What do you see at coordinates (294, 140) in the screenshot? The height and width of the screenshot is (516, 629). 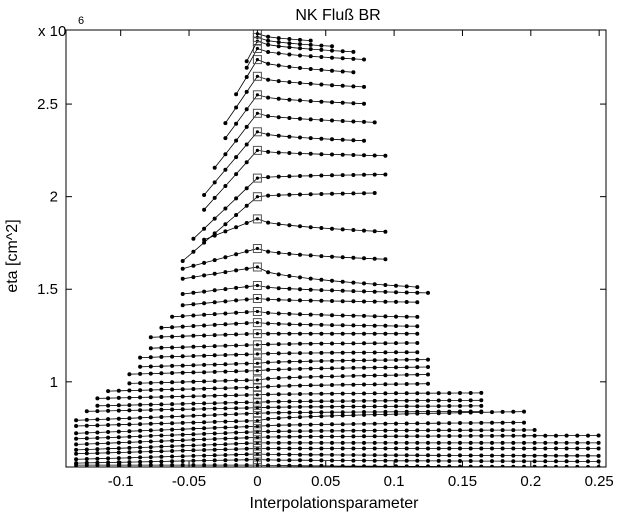 I see `series-line` at bounding box center [294, 140].